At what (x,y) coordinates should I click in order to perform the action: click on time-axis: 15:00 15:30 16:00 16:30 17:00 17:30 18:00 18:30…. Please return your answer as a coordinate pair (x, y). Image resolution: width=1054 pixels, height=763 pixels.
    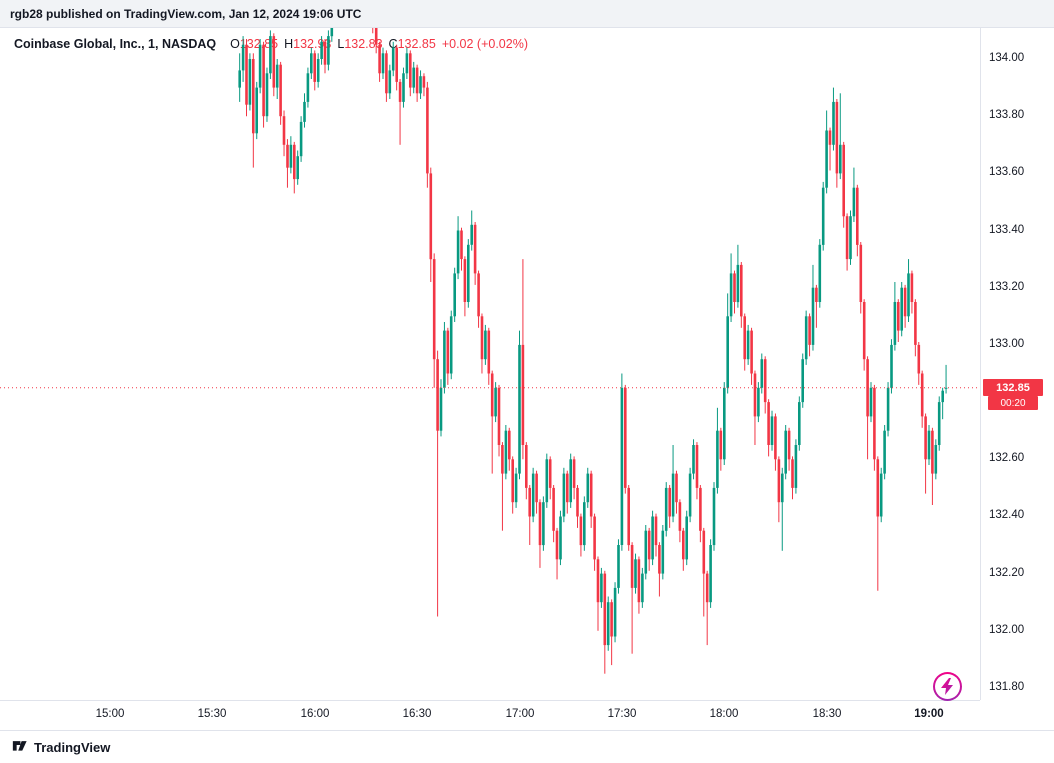
    Looking at the image, I should click on (490, 715).